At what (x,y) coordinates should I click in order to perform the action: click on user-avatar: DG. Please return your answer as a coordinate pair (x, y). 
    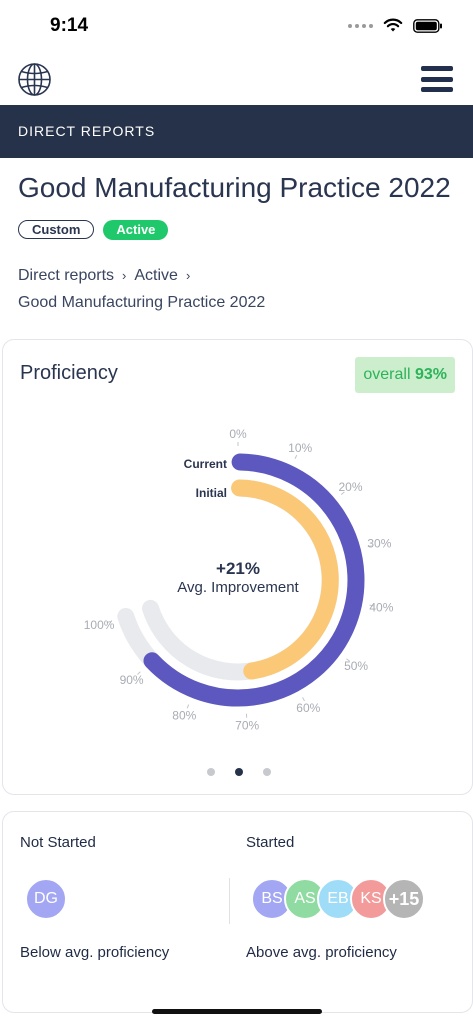
    Looking at the image, I should click on (46, 899).